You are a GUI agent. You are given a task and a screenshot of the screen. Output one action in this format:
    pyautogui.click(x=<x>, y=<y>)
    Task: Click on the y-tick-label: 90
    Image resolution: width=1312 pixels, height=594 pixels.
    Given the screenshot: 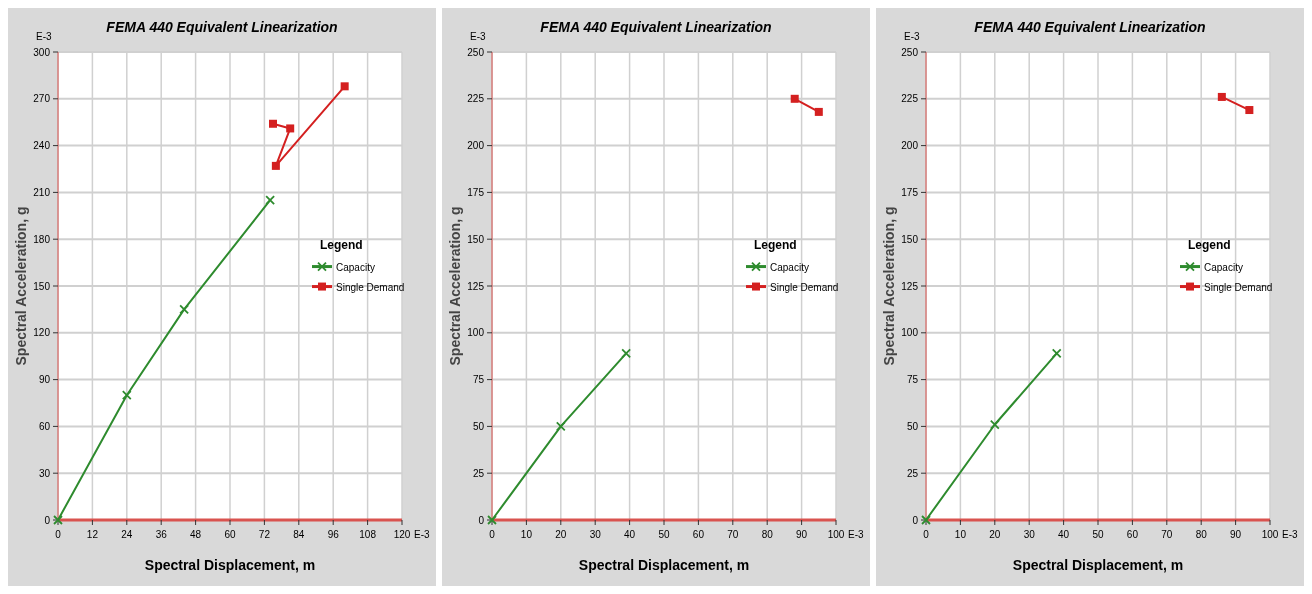 What is the action you would take?
    pyautogui.click(x=44, y=380)
    